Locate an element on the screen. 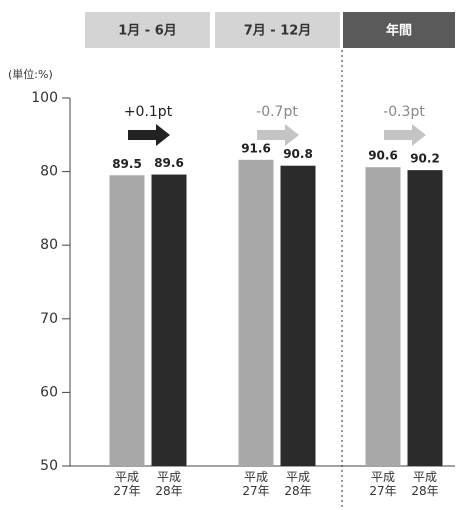  y-tick-label: 100 is located at coordinates (44, 98).